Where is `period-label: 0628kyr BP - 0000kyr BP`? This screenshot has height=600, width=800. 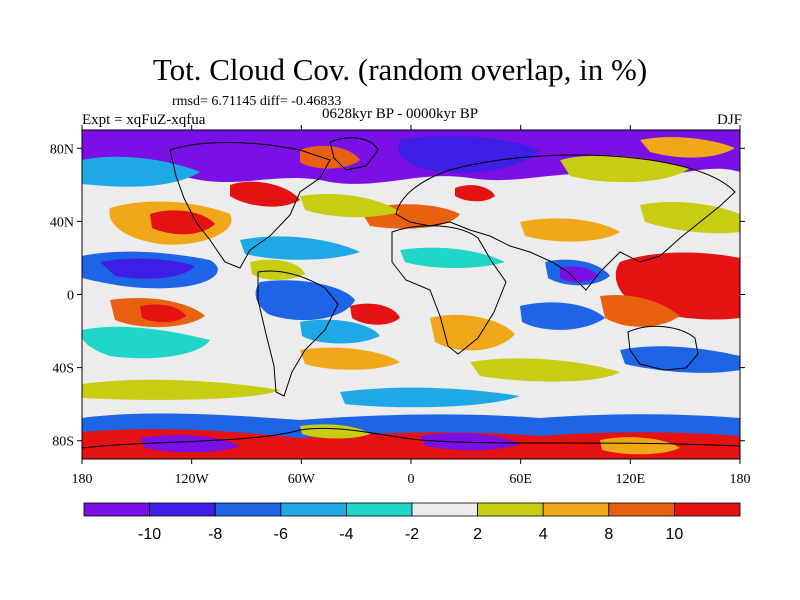 period-label: 0628kyr BP - 0000kyr BP is located at coordinates (400, 114).